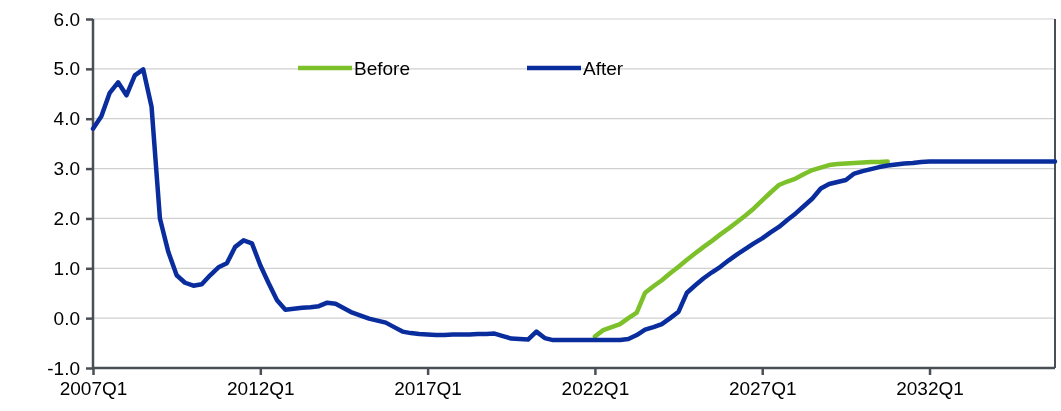  Describe the element at coordinates (63, 368) in the screenshot. I see `y-tick-label: -1.0` at that location.